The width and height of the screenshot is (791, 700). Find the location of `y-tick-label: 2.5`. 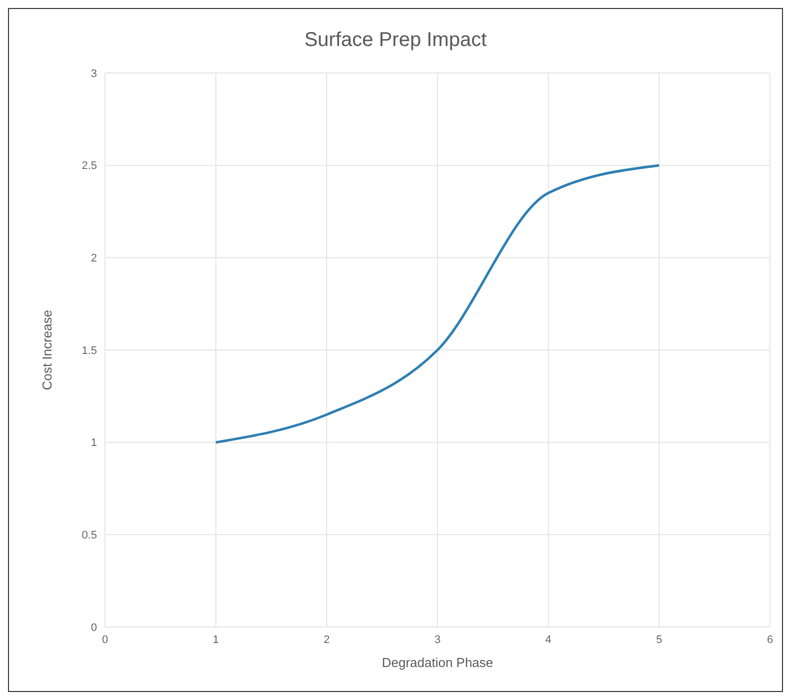

y-tick-label: 2.5 is located at coordinates (89, 166).